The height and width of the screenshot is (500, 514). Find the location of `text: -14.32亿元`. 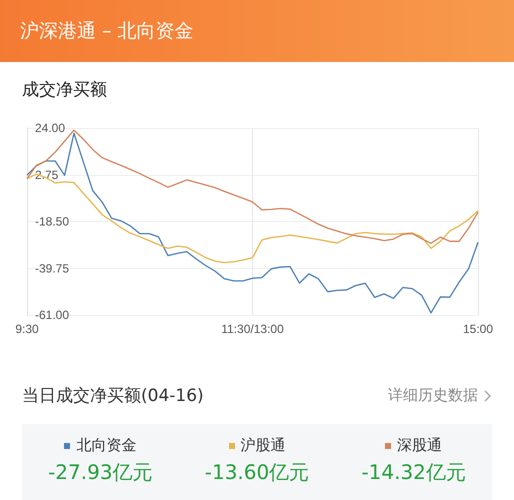

text: -14.32亿元 is located at coordinates (413, 472).